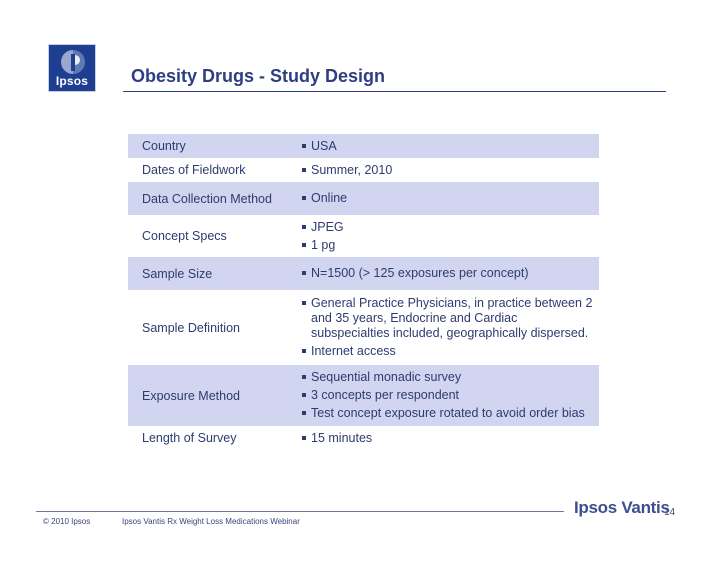  What do you see at coordinates (670, 512) in the screenshot?
I see `page-number: 14` at bounding box center [670, 512].